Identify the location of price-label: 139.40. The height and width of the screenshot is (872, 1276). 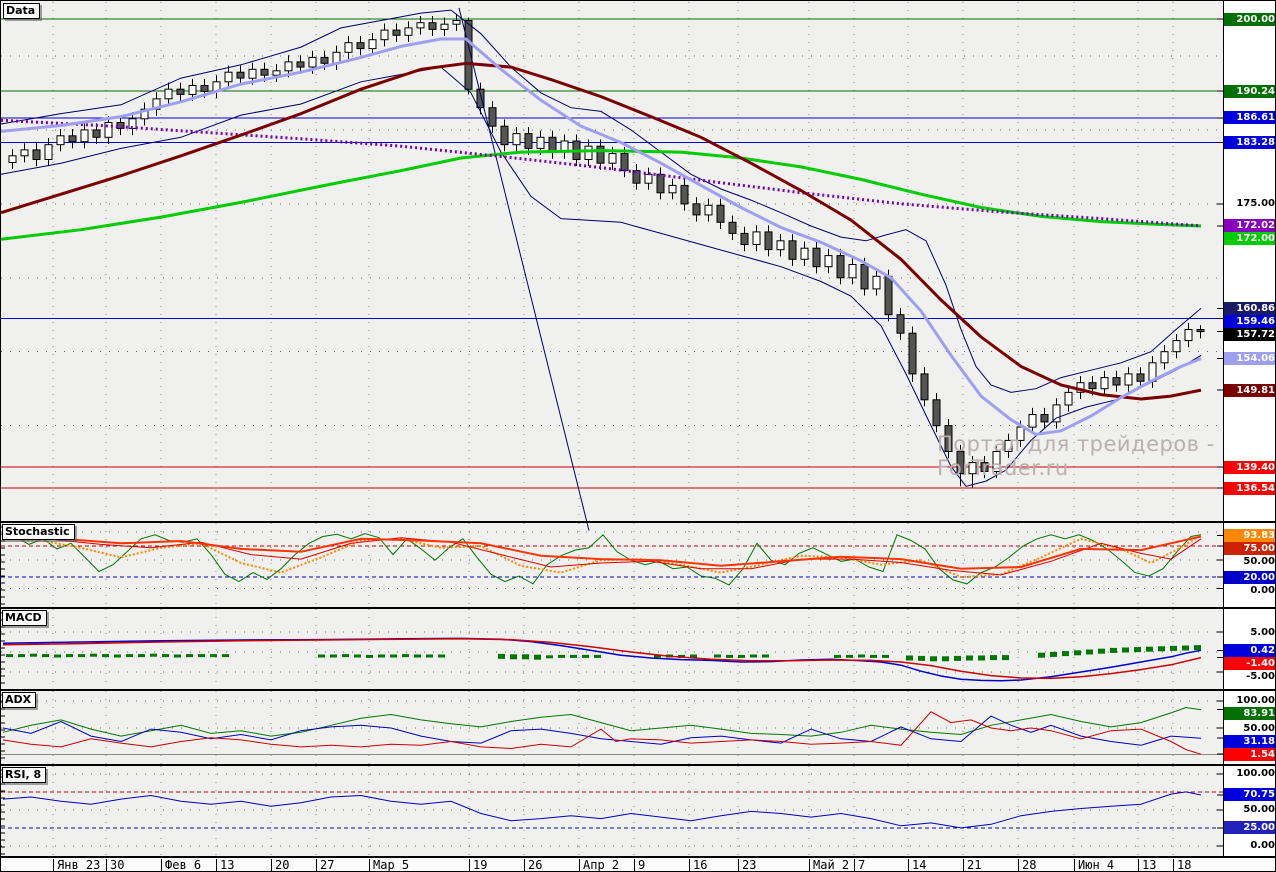
(1249, 467).